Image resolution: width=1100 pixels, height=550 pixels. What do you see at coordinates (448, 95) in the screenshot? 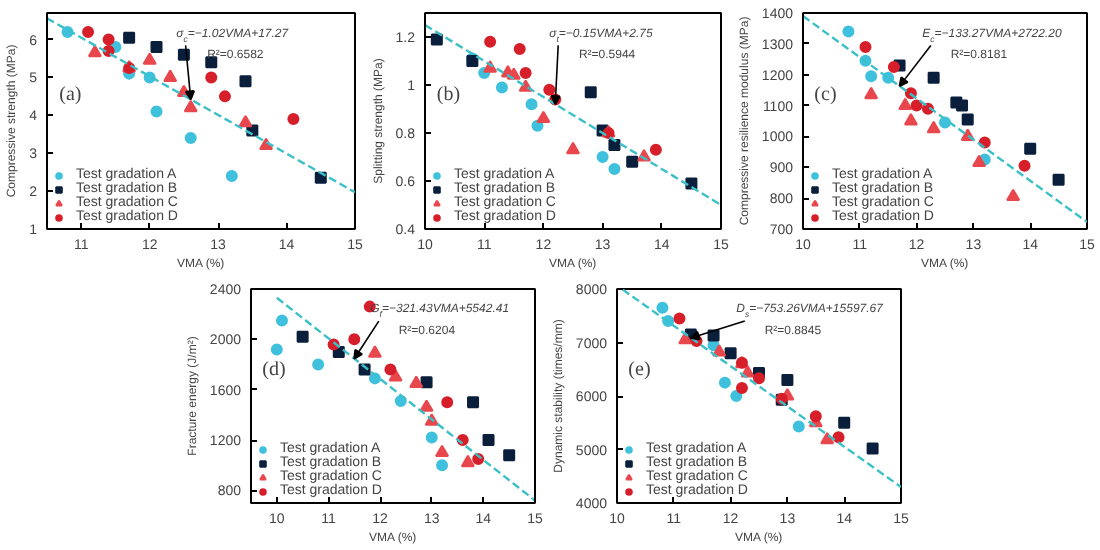
I see `annotation: (b)` at bounding box center [448, 95].